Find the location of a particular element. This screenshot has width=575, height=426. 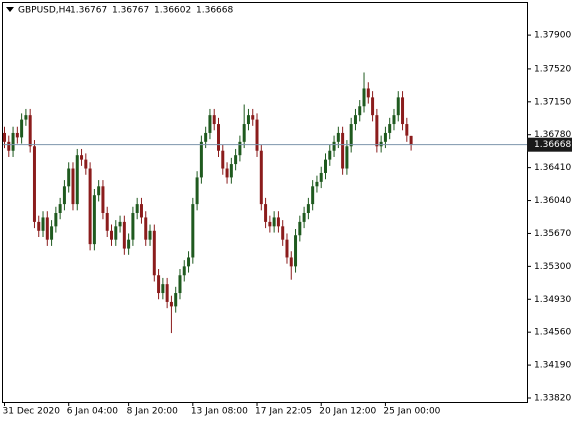

header-low: 1.36602 is located at coordinates (172, 11).